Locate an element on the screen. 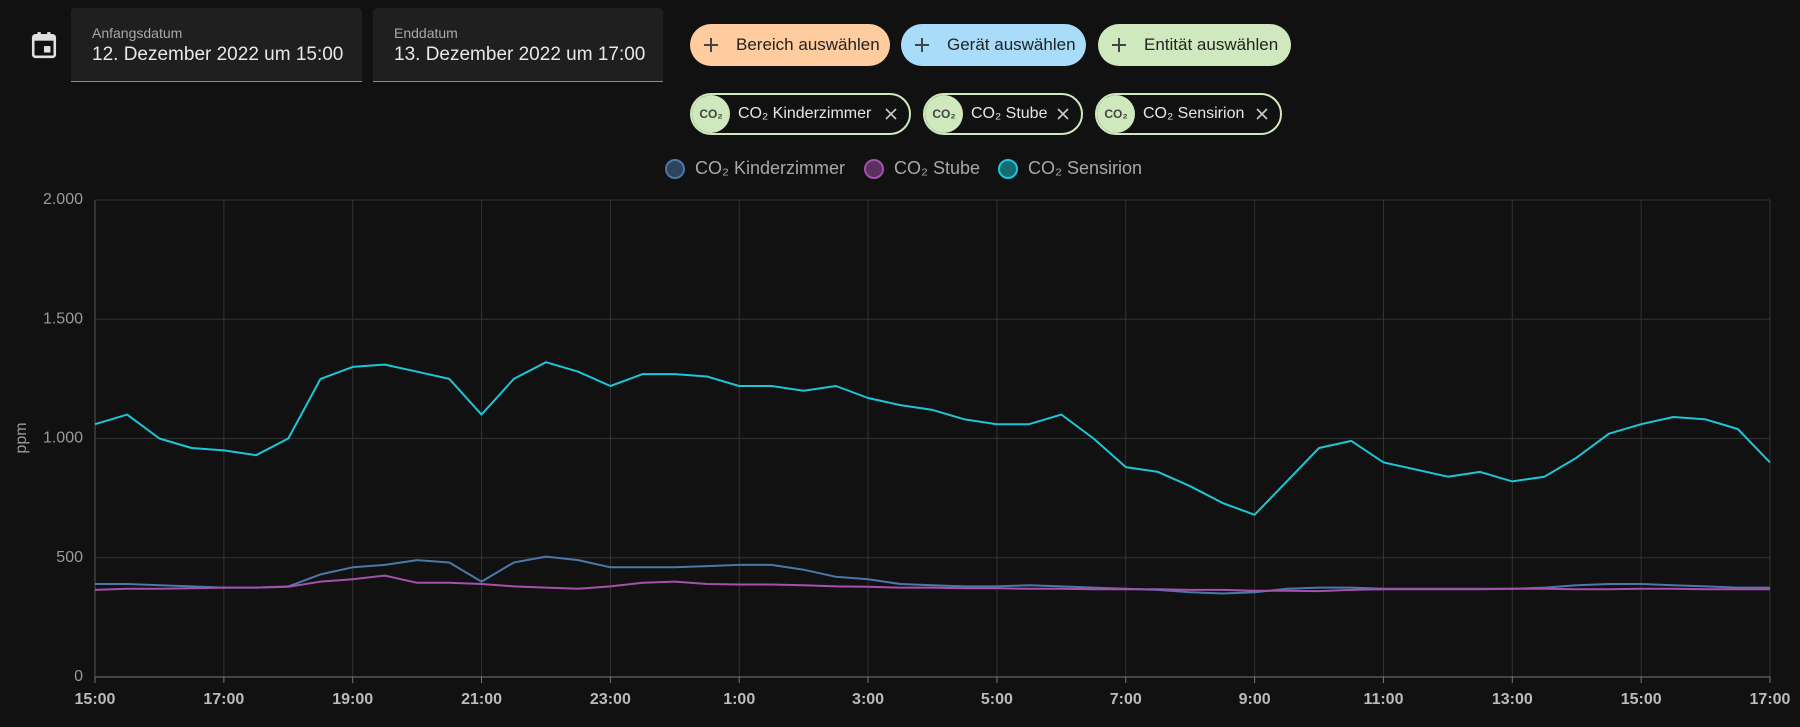 This screenshot has width=1800, height=727. entity-button: Entität auswählen is located at coordinates (1194, 45).